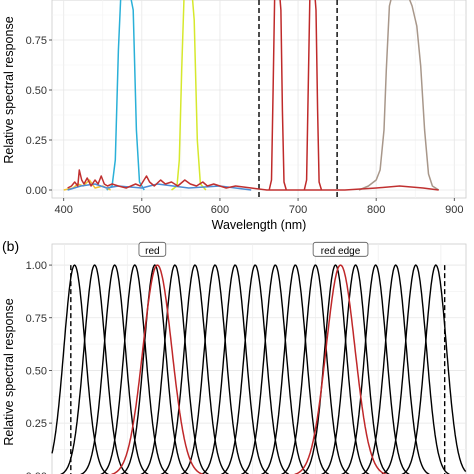 The height and width of the screenshot is (474, 474). What do you see at coordinates (64, 210) in the screenshot?
I see `x-tick-label: 400` at bounding box center [64, 210].